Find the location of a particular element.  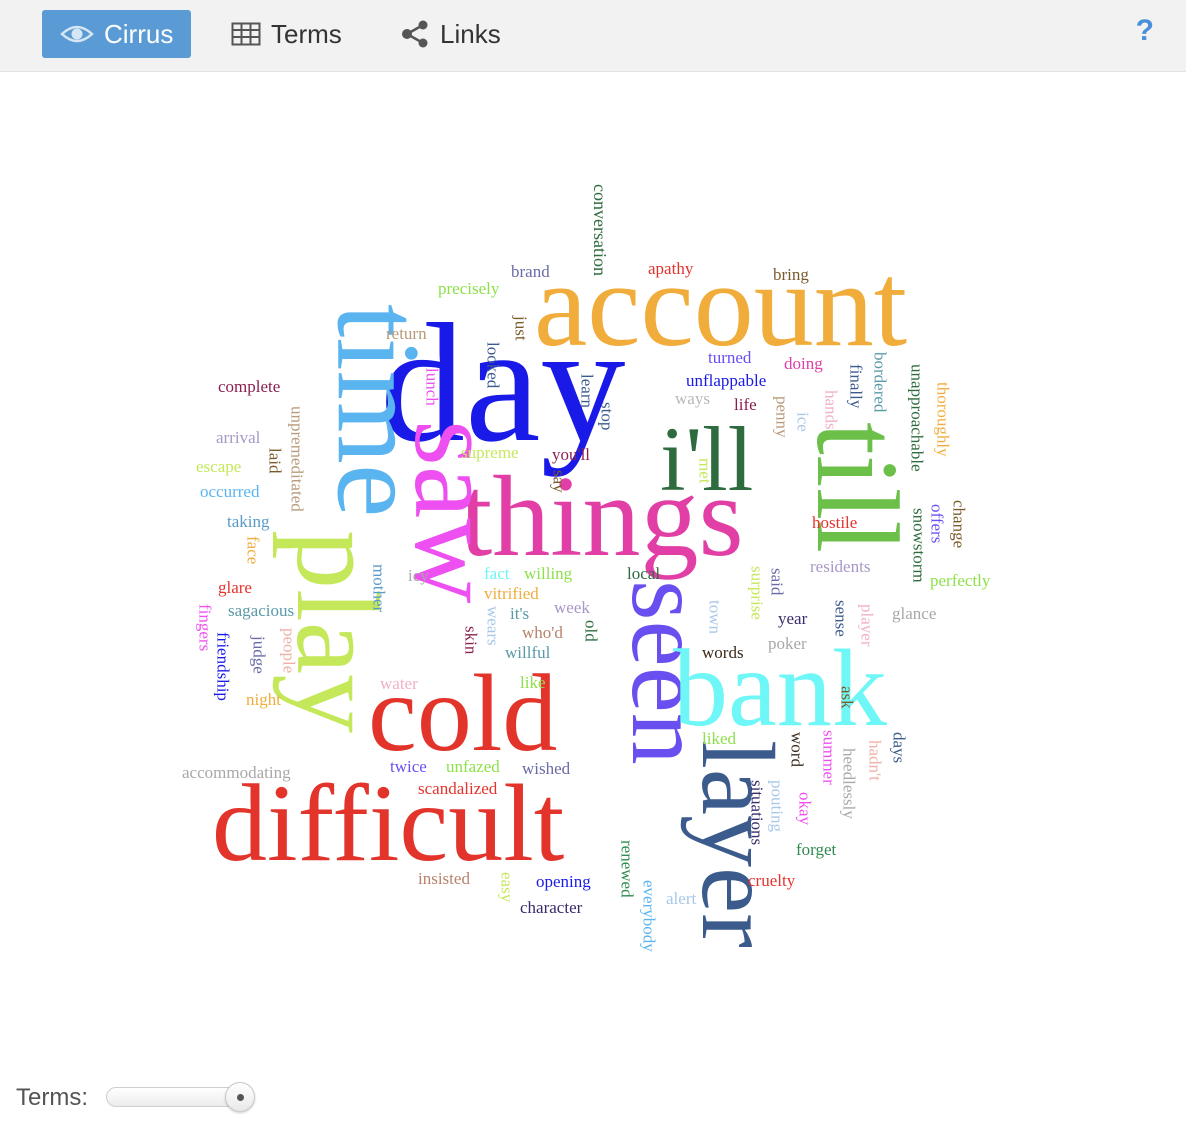

cloud-word: laid is located at coordinates (275, 461).